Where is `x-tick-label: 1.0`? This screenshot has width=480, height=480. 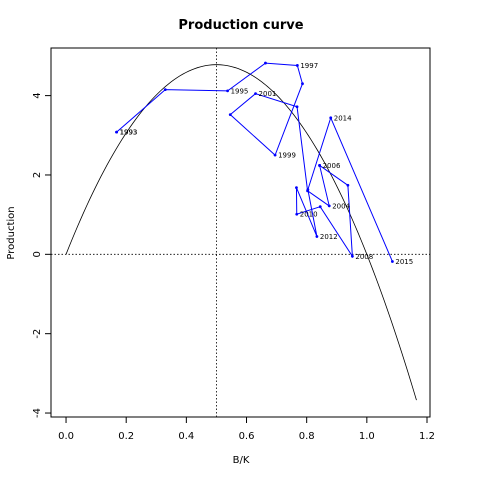
x-tick-label: 1.0 is located at coordinates (367, 436).